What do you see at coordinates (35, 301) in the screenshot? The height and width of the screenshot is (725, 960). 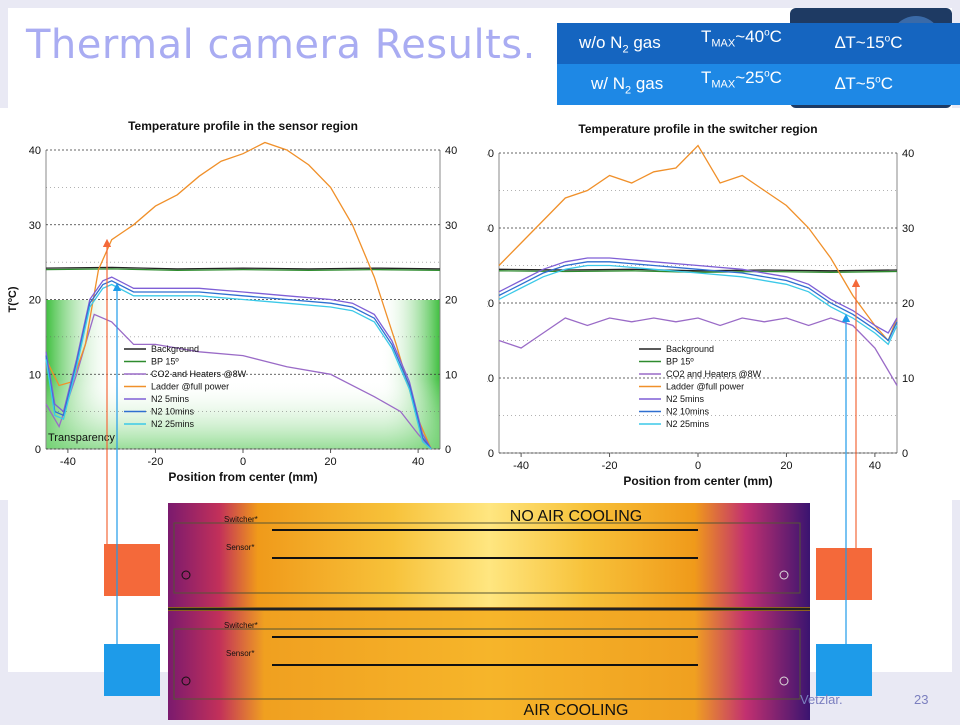 I see `y-tick-label-left: 20` at bounding box center [35, 301].